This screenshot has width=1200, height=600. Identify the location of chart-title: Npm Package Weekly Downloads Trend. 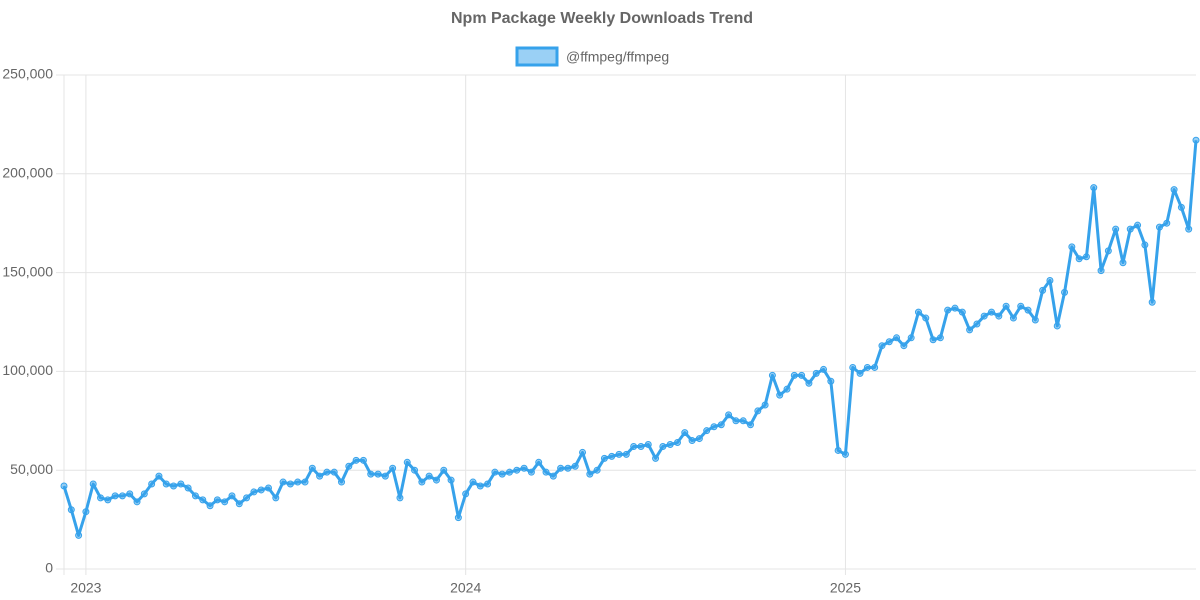
(602, 18).